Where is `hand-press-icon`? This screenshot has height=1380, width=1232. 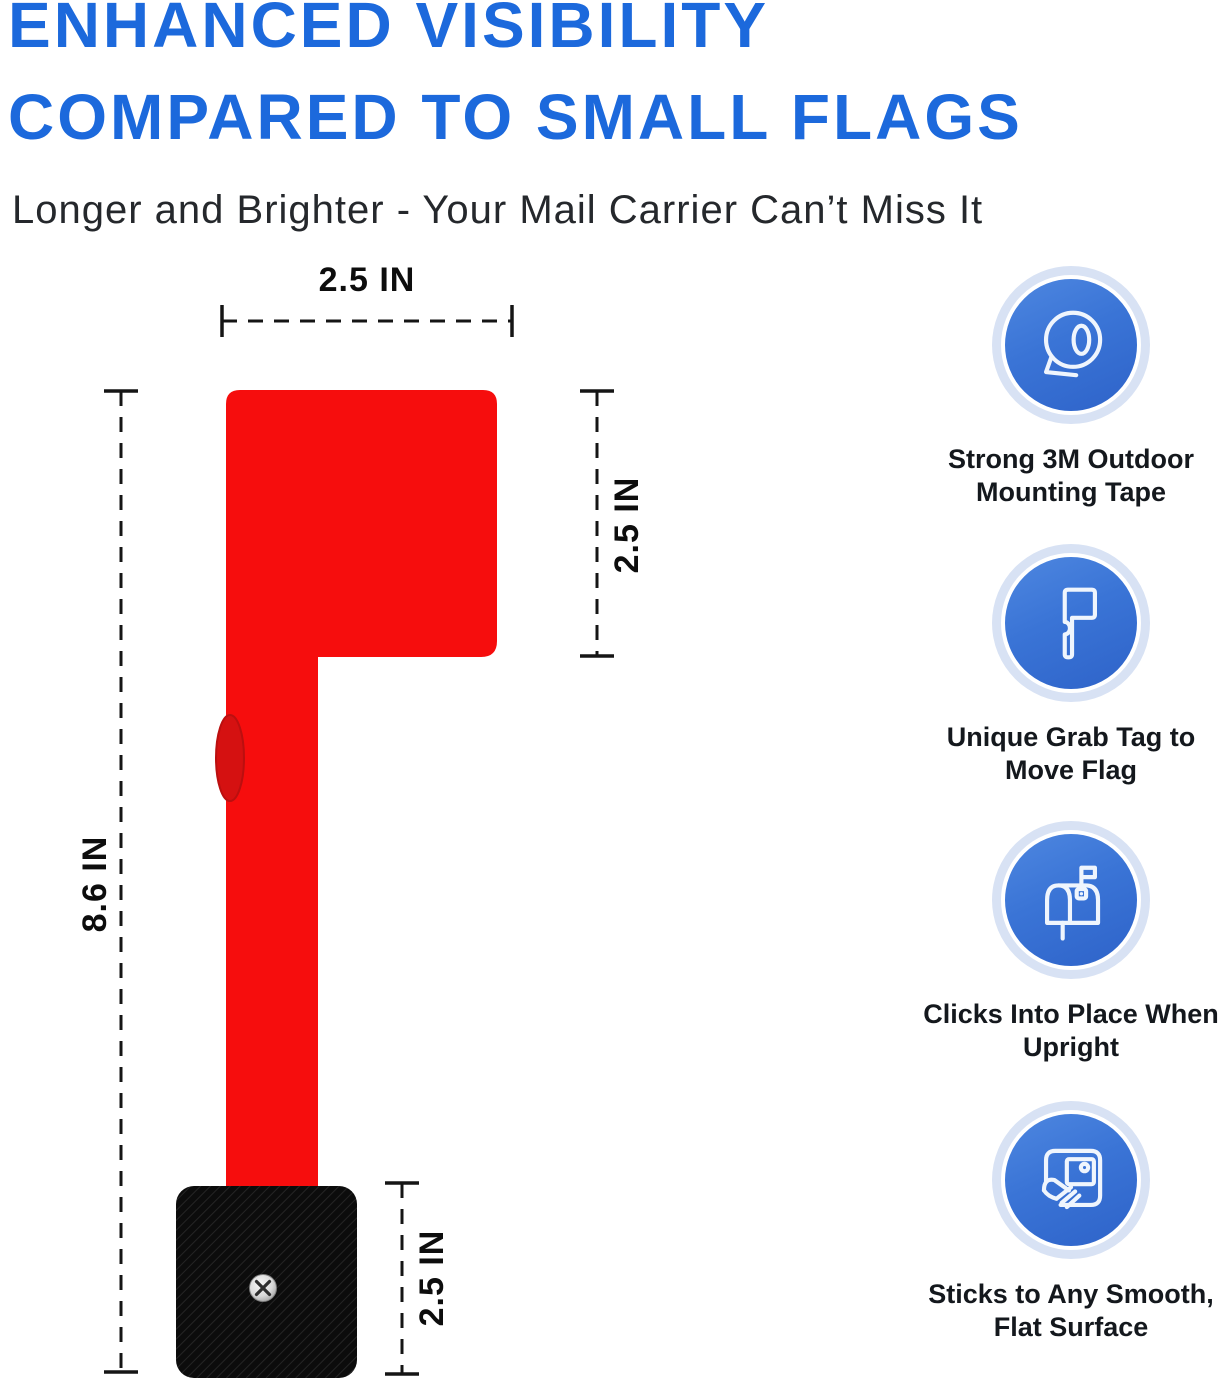
hand-press-icon is located at coordinates (1072, 1179).